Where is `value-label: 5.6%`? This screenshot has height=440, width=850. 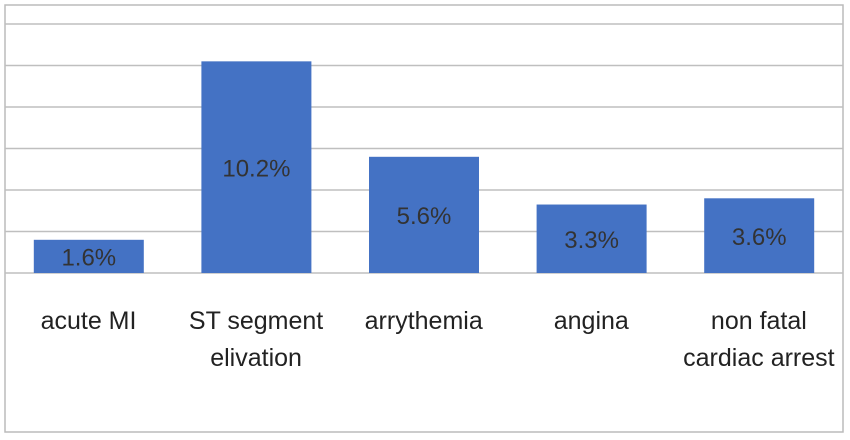 value-label: 5.6% is located at coordinates (424, 216).